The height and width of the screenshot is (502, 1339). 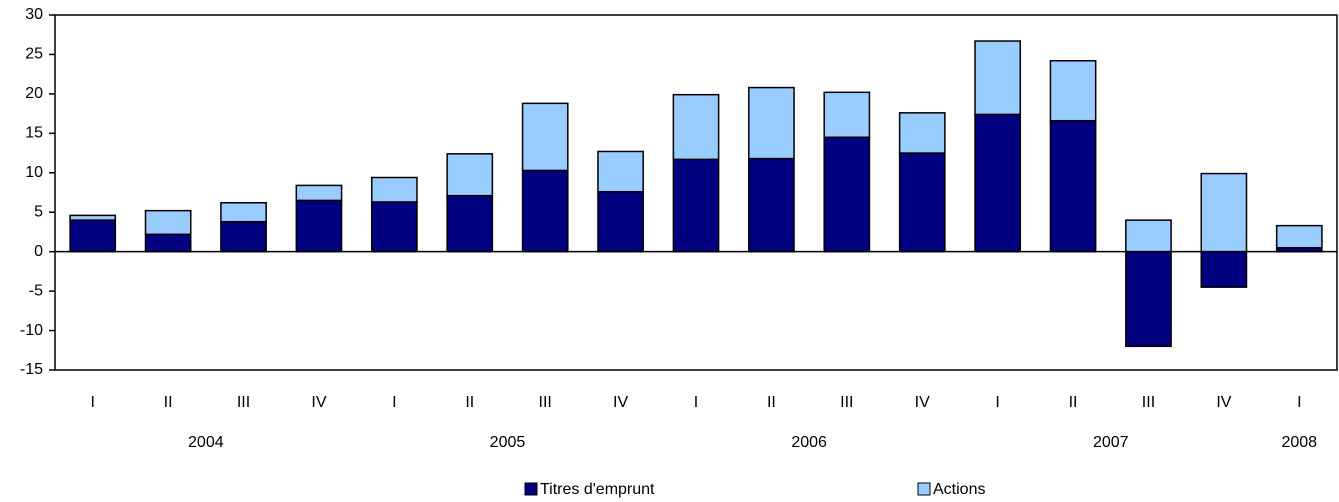 I want to click on y-tick-label: -10, so click(x=31, y=330).